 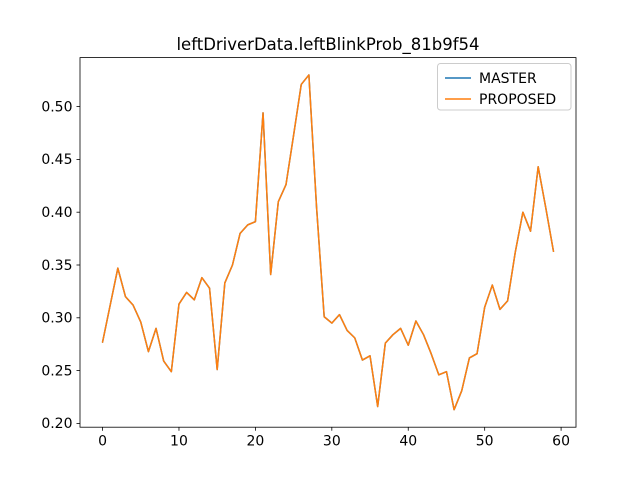 What do you see at coordinates (327, 45) in the screenshot?
I see `chart-title: leftDriverData.leftBlinkProb_81b9f54` at bounding box center [327, 45].